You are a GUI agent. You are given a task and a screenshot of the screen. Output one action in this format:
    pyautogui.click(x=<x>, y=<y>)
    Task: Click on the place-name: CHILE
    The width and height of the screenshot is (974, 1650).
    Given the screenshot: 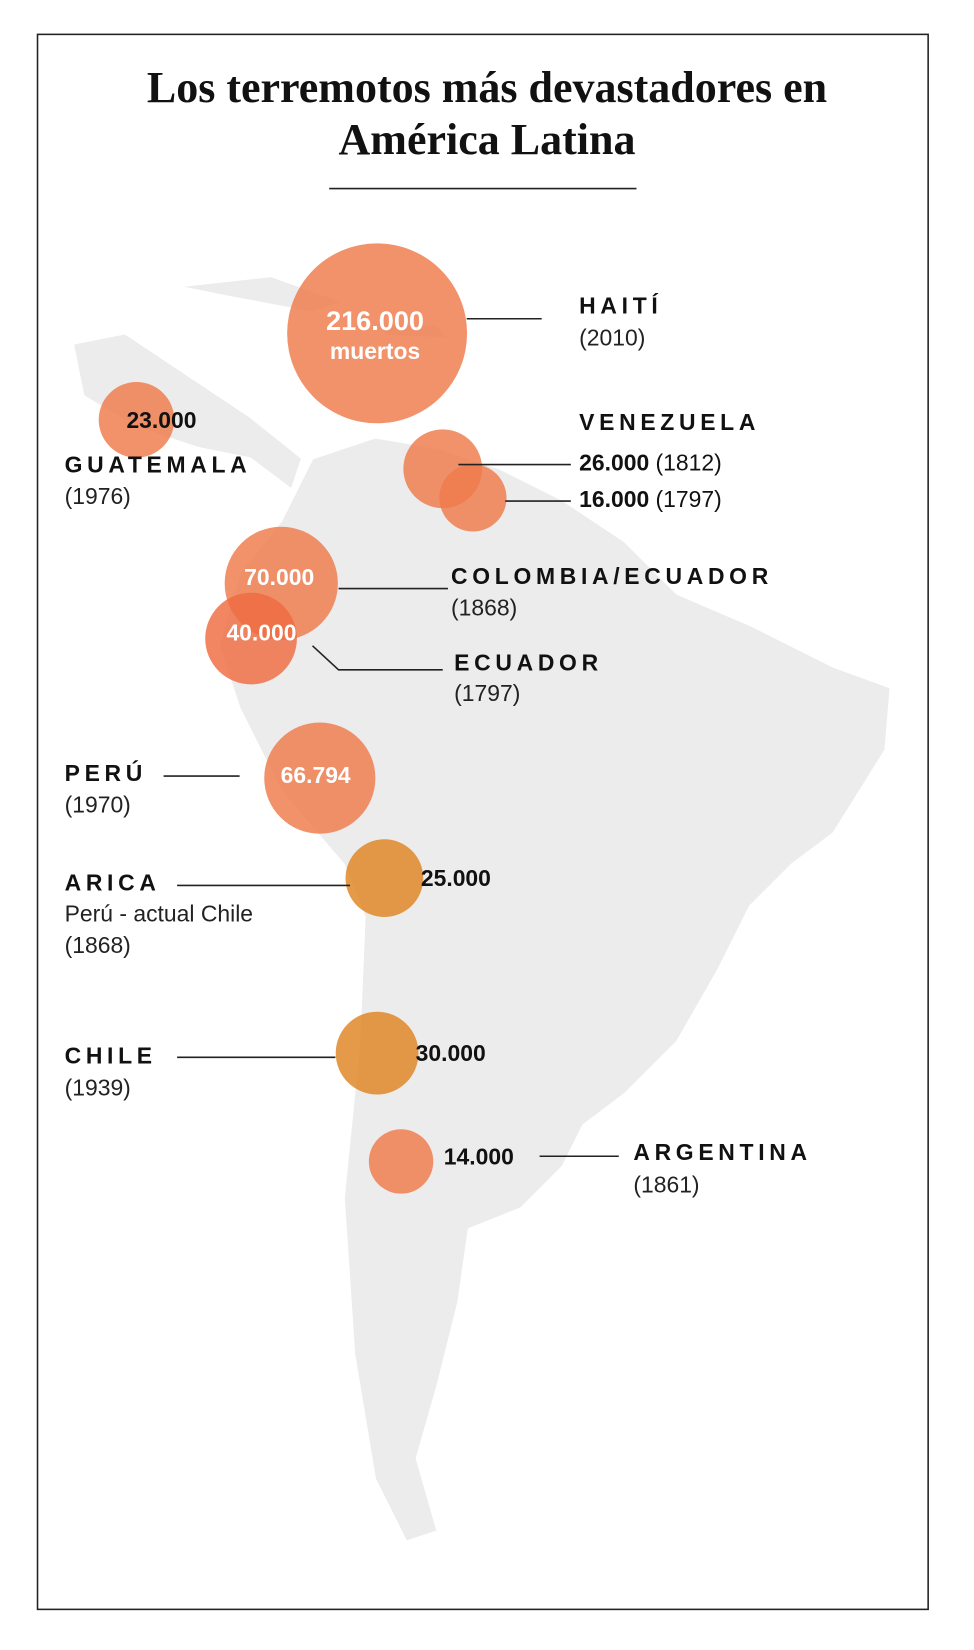 What is the action you would take?
    pyautogui.click(x=111, y=1055)
    